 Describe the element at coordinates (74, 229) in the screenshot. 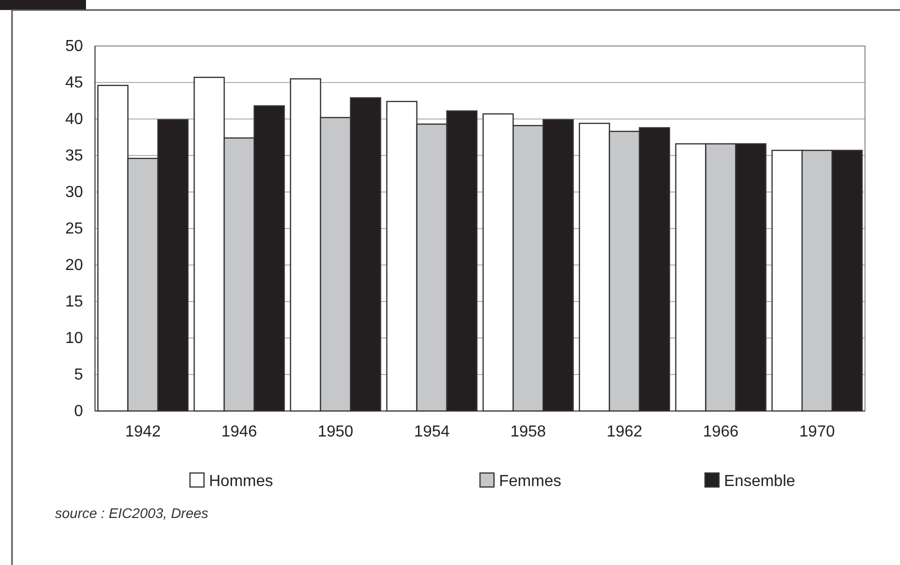

I see `y-tick-label: 25` at that location.